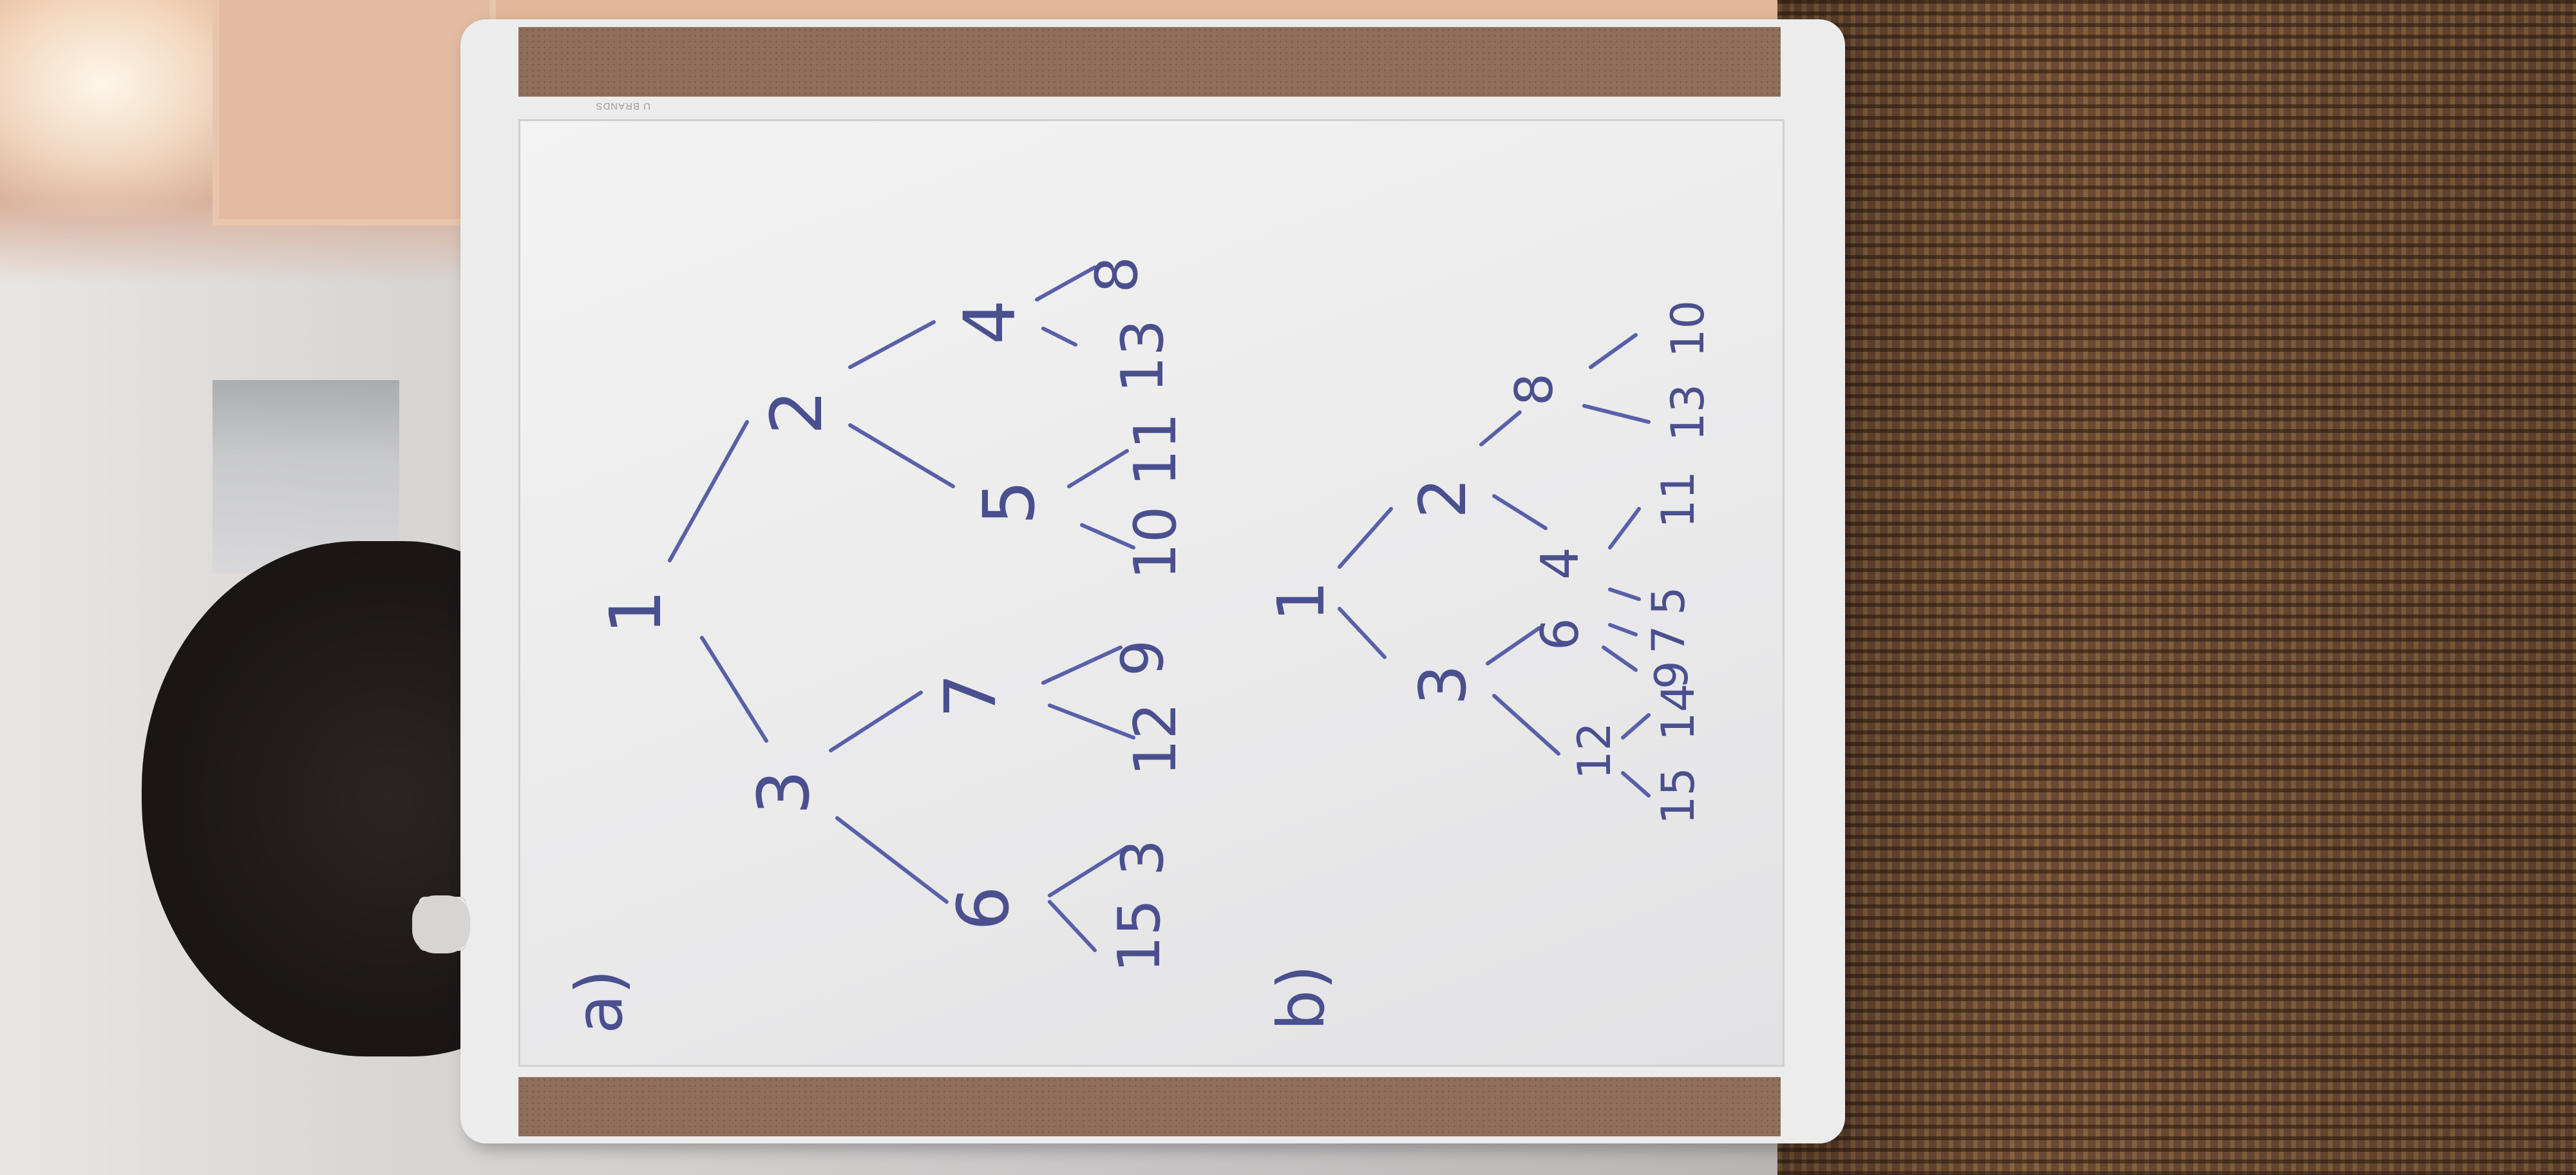  I want to click on label-part-a: a), so click(599, 1002).